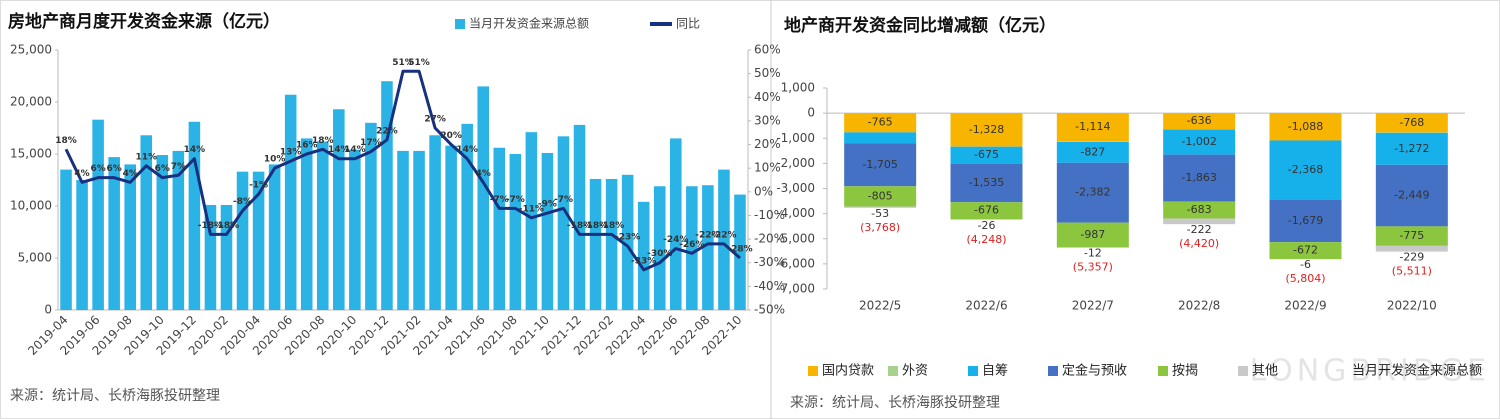  I want to click on data-label: -53, so click(880, 213).